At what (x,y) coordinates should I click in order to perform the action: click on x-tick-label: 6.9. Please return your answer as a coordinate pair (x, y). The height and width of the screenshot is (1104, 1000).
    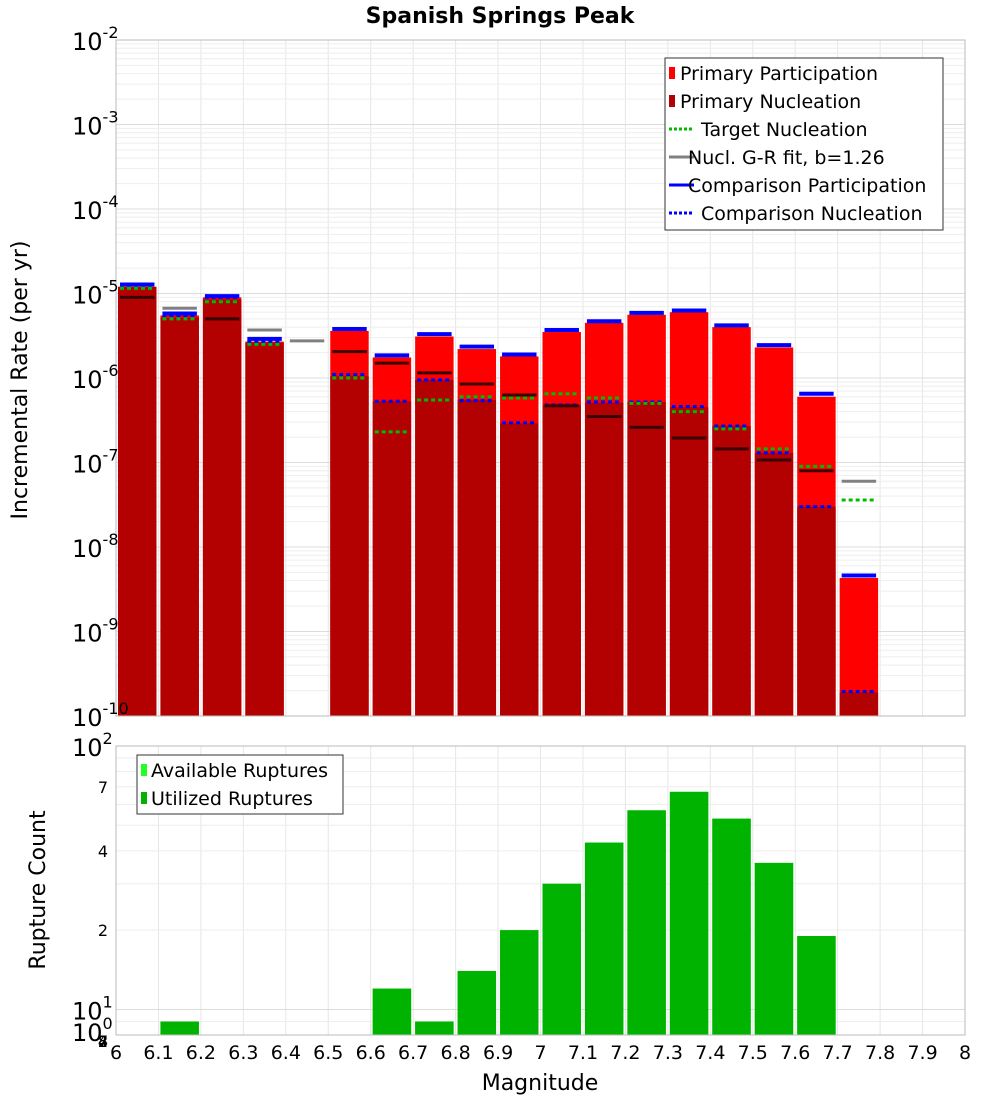
    Looking at the image, I should click on (498, 1053).